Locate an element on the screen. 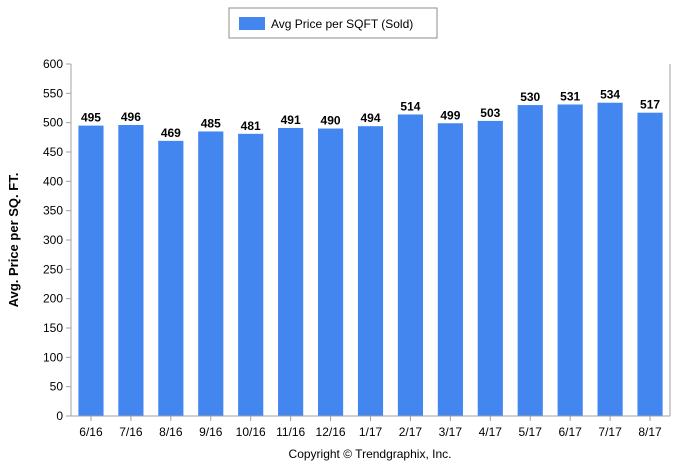 This screenshot has width=681, height=464. y-axis: 0 50 100 150 200 250 300 350 400 450 500 550 600 is located at coordinates (57, 240).